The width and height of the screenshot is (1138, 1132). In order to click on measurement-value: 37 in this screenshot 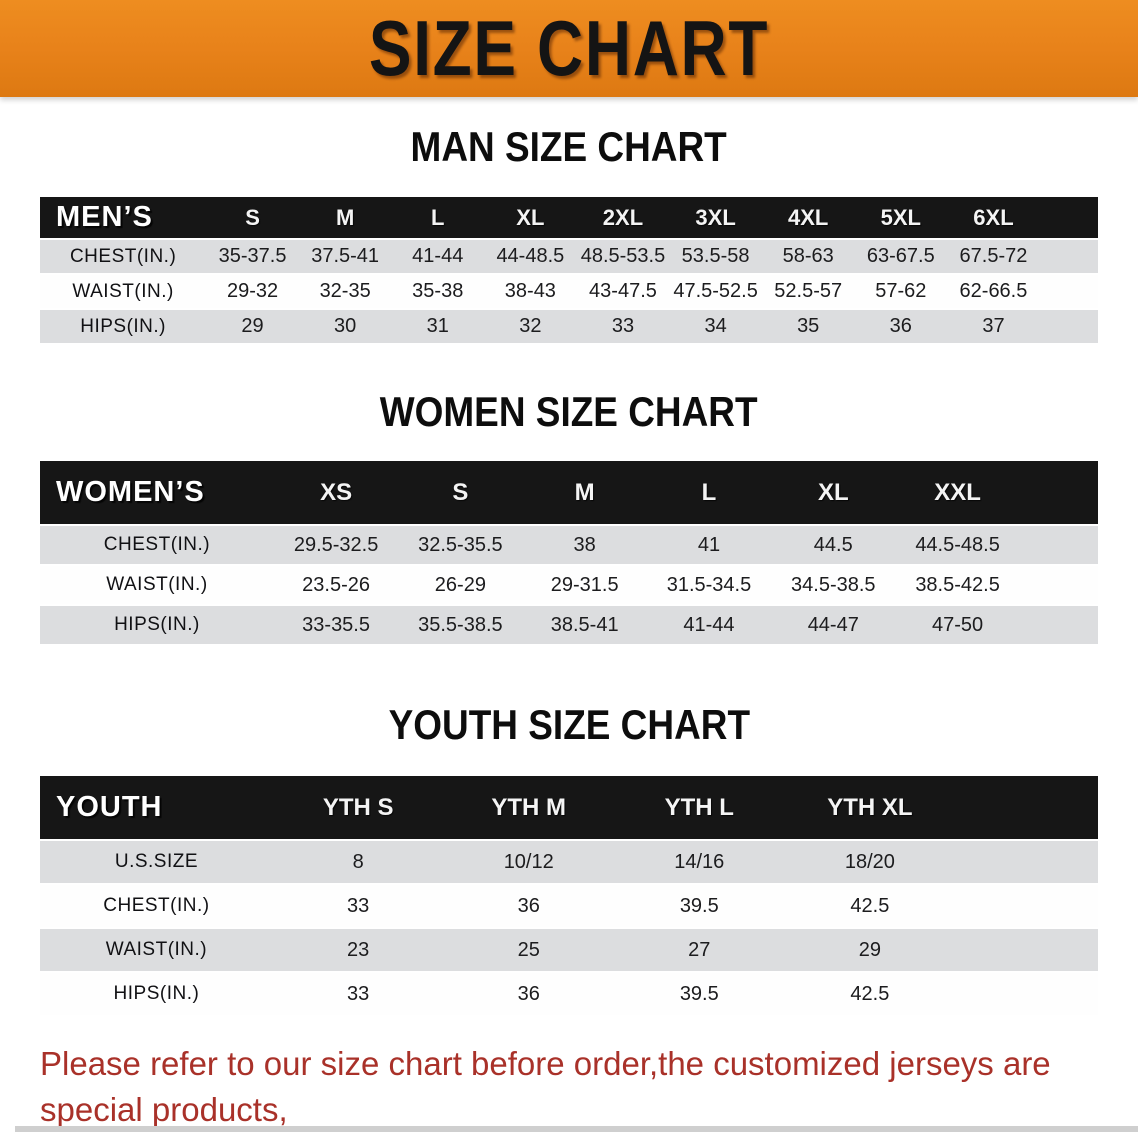, I will do `click(993, 326)`.